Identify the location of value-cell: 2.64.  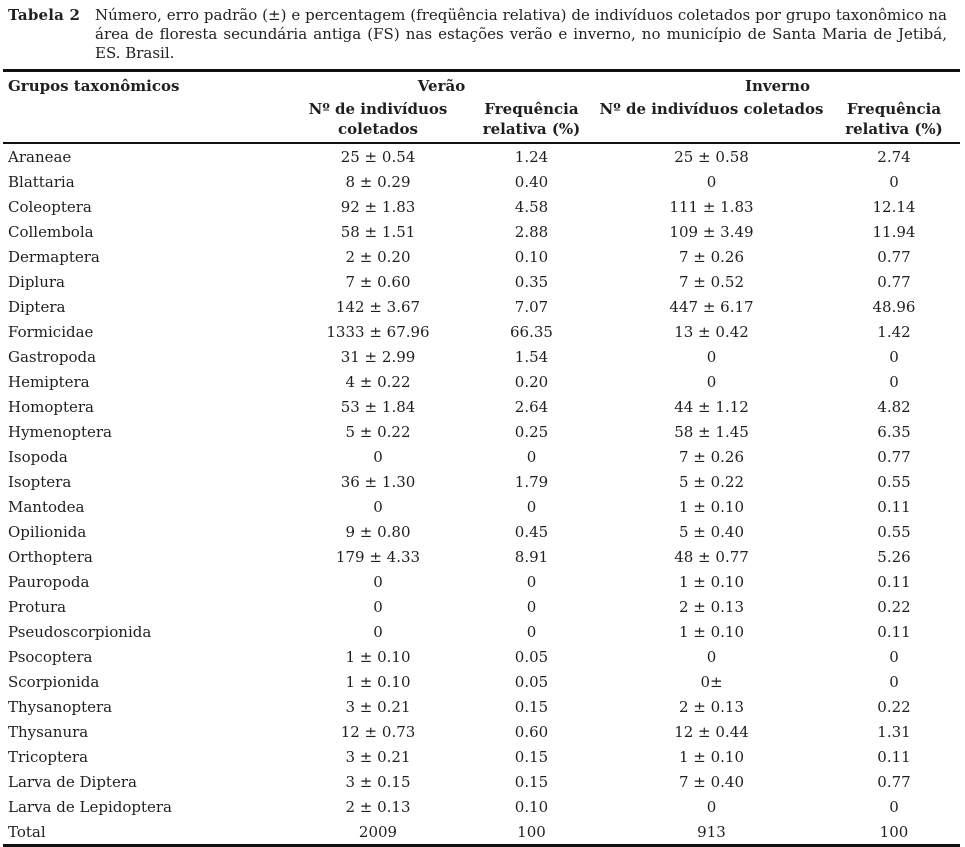
(531, 406).